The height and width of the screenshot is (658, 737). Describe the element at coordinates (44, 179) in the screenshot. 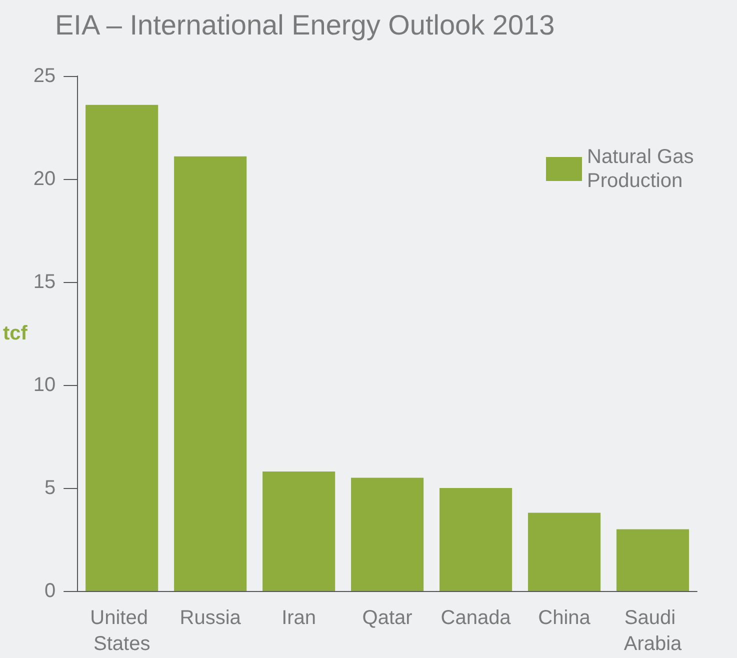

I see `y-tick-label: 20` at that location.